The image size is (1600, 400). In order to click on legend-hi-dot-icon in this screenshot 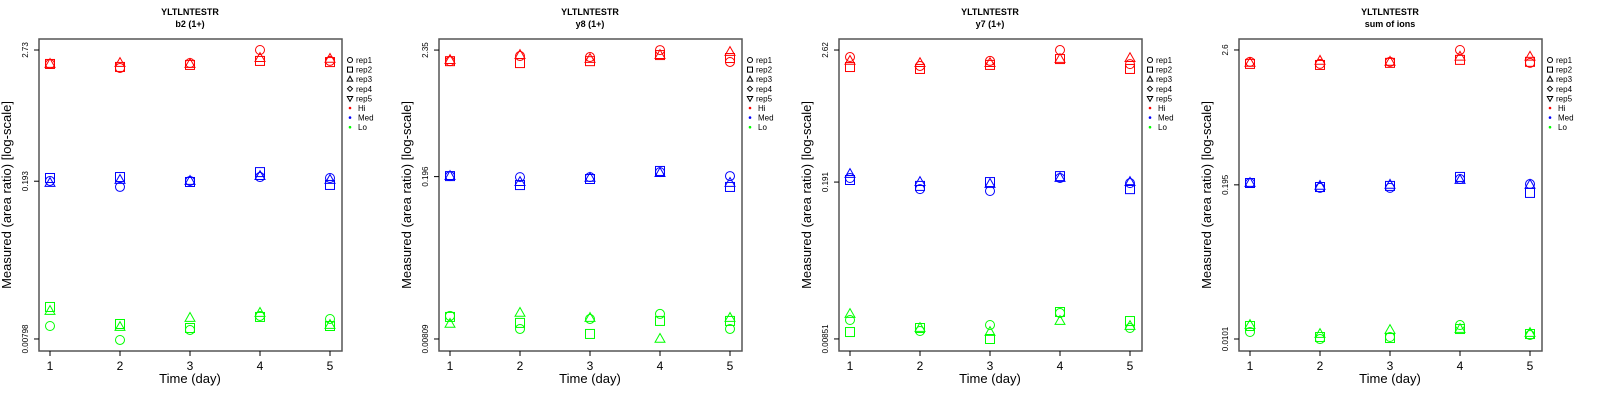, I will do `click(1550, 108)`.